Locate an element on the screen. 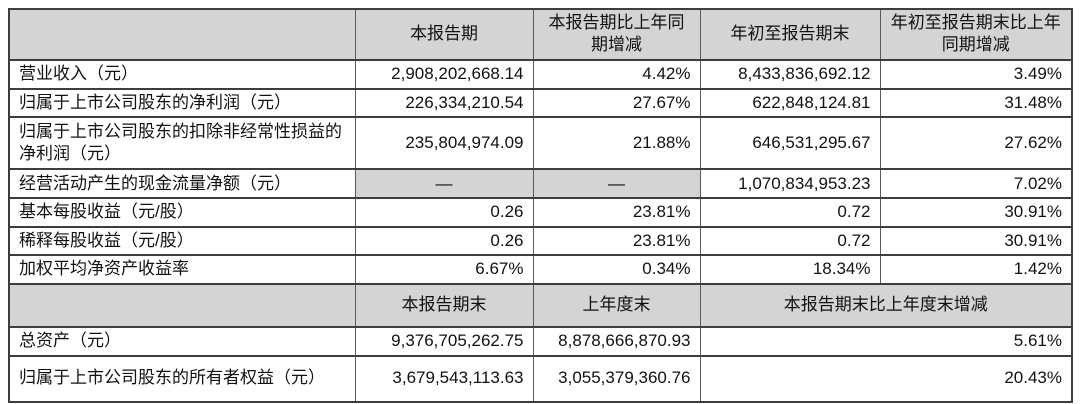 This screenshot has height=404, width=1080. column-header-current-period: 本报告期 is located at coordinates (444, 34).